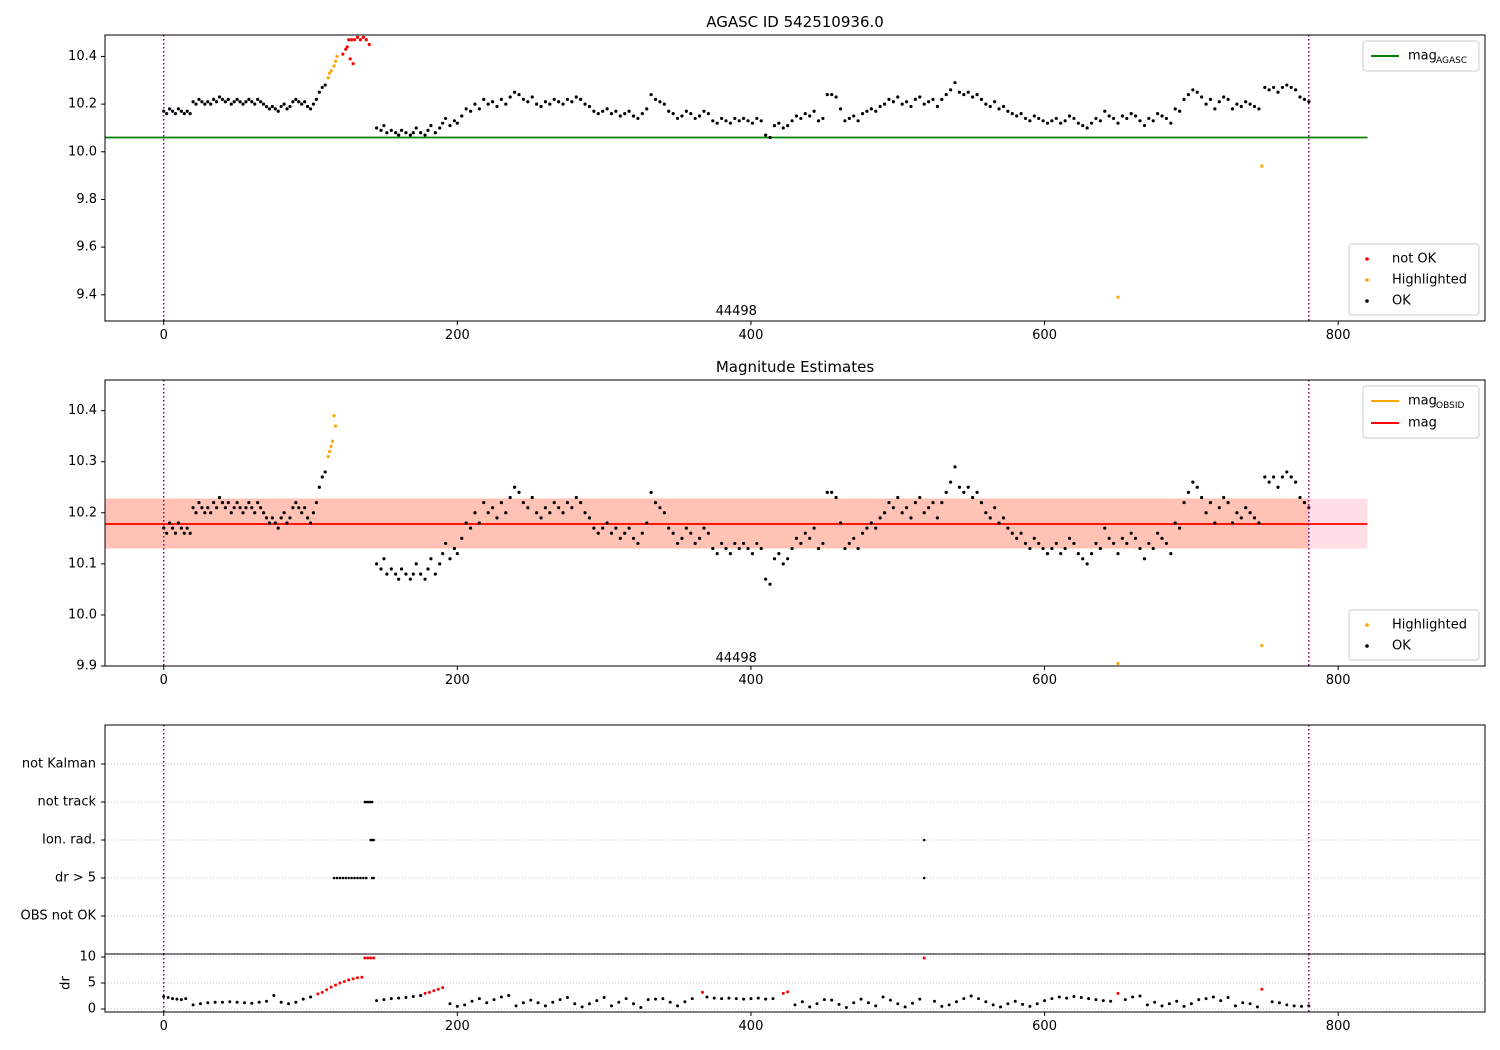 This screenshot has width=1500, height=1050. I want to click on legend-lines: mag AGASC, so click(1421, 56).